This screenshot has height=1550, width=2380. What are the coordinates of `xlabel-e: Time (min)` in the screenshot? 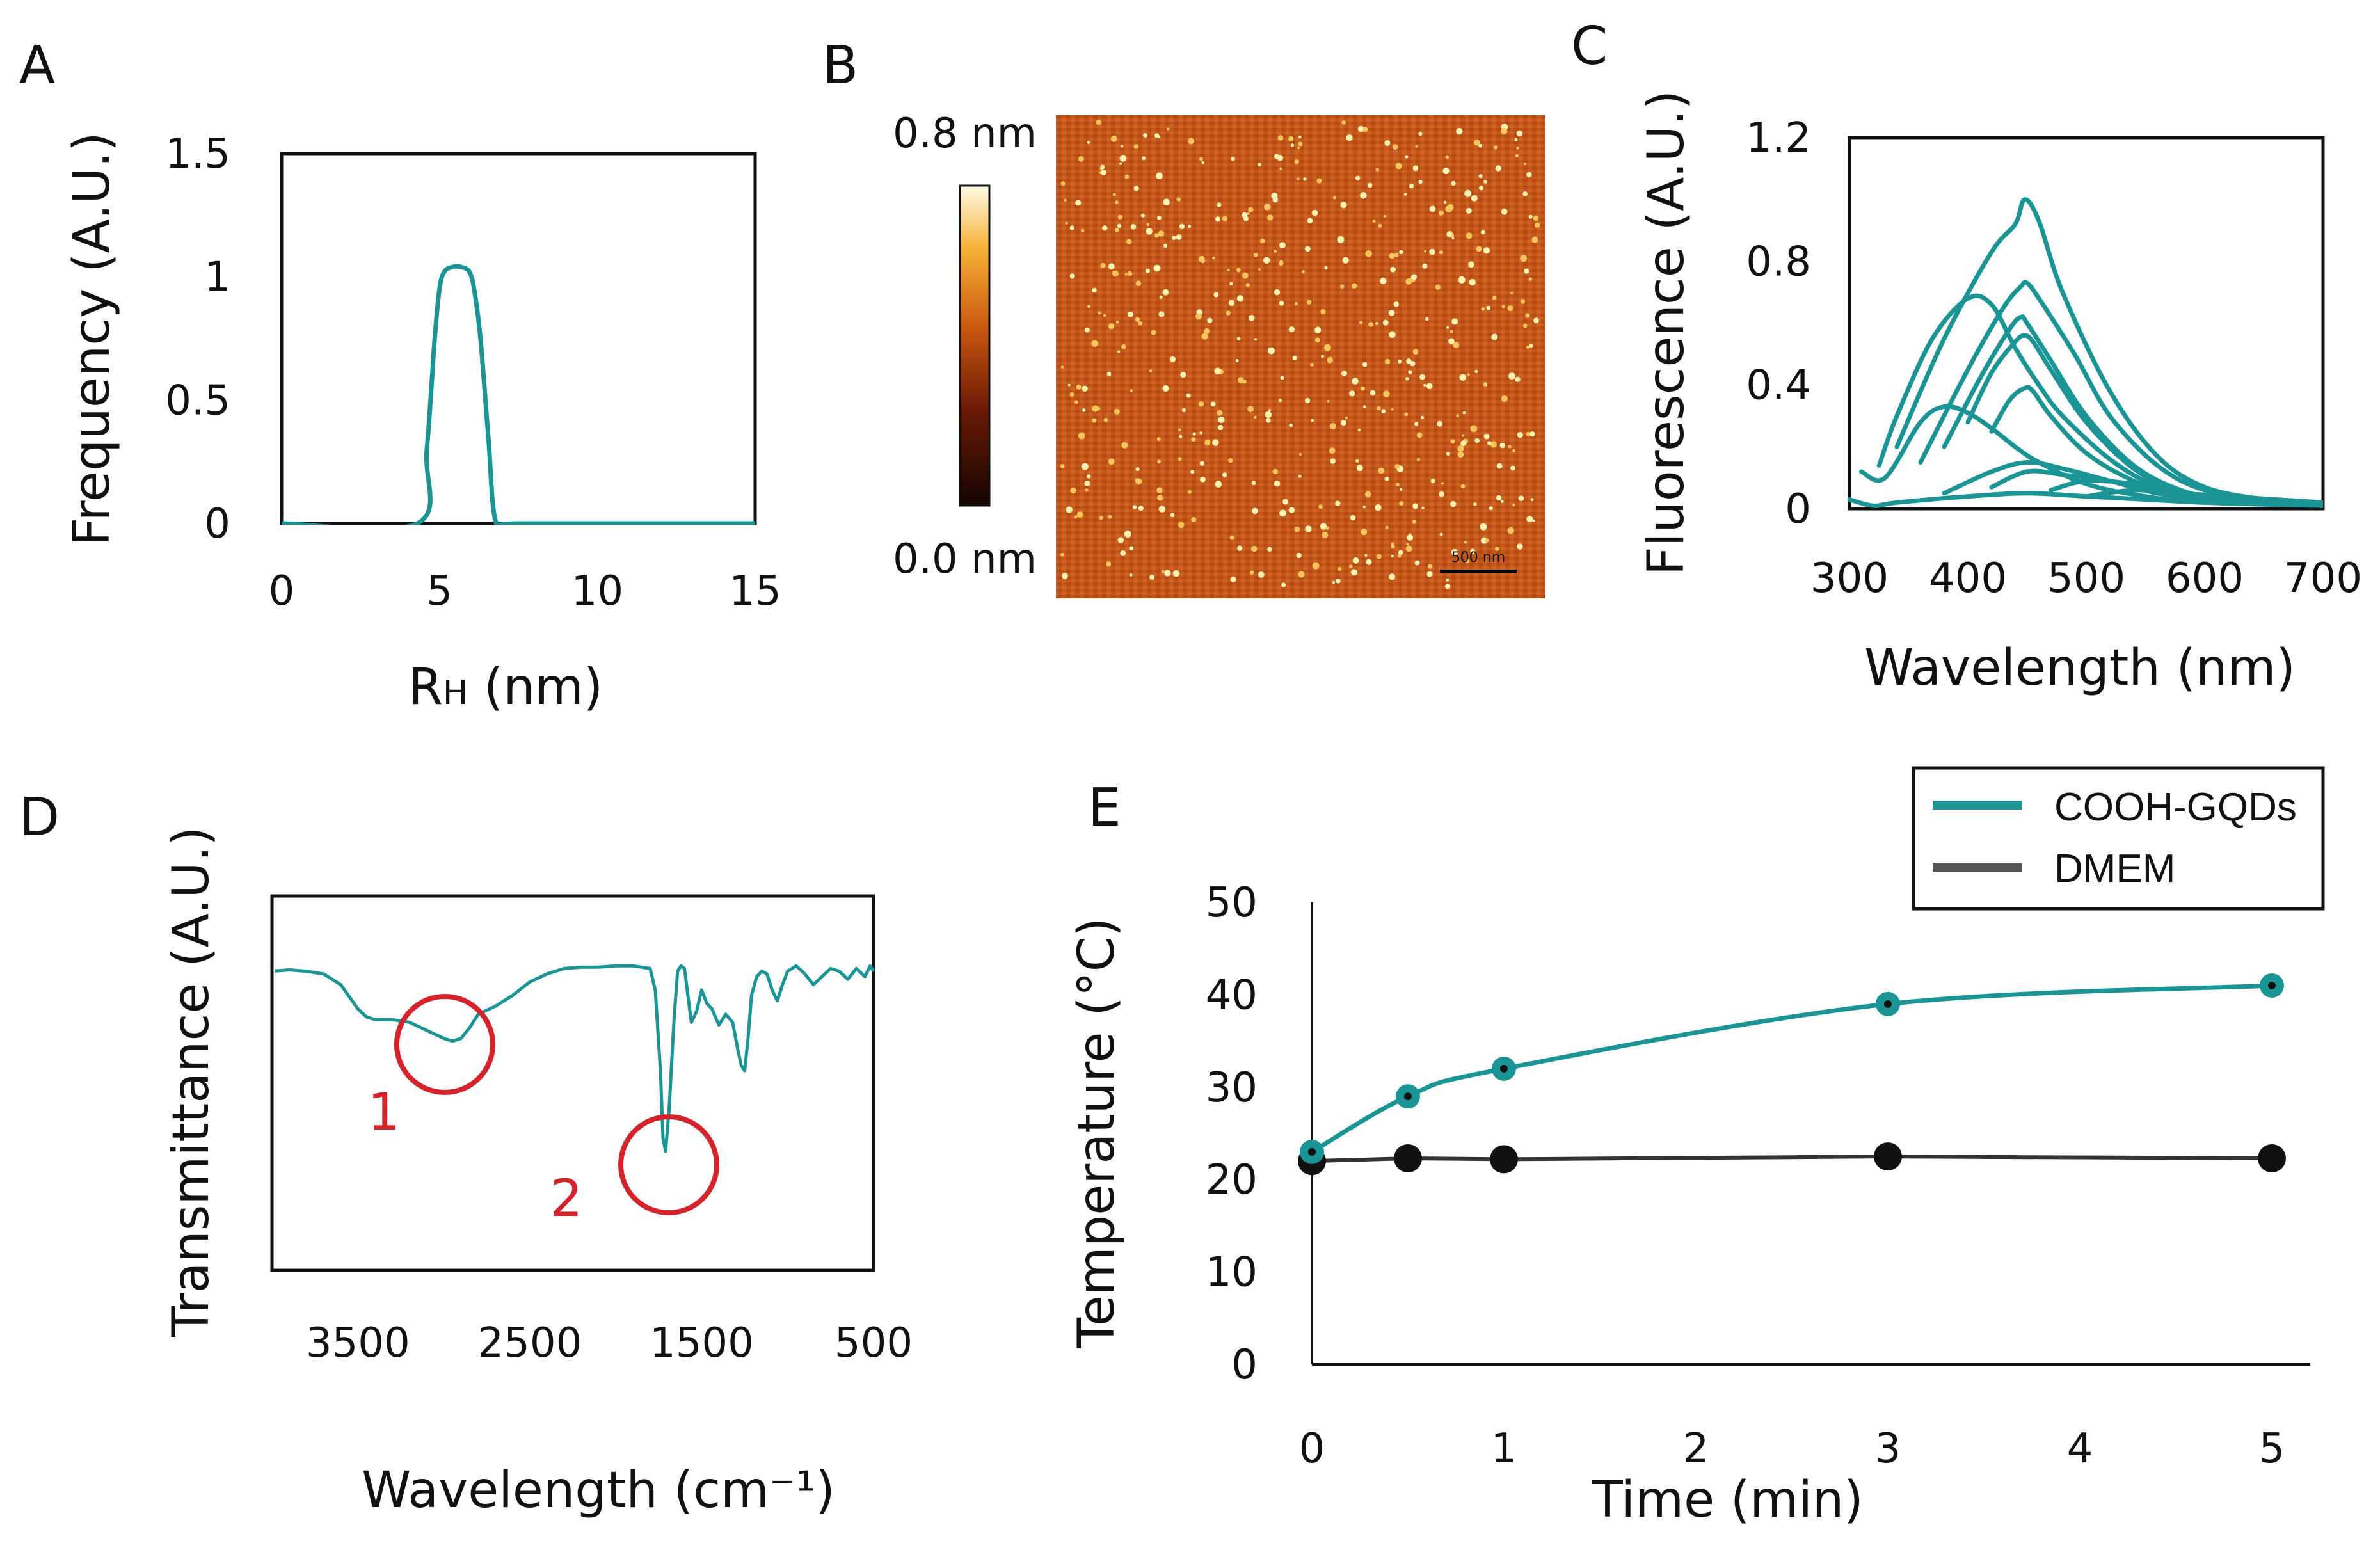 It's located at (1728, 1500).